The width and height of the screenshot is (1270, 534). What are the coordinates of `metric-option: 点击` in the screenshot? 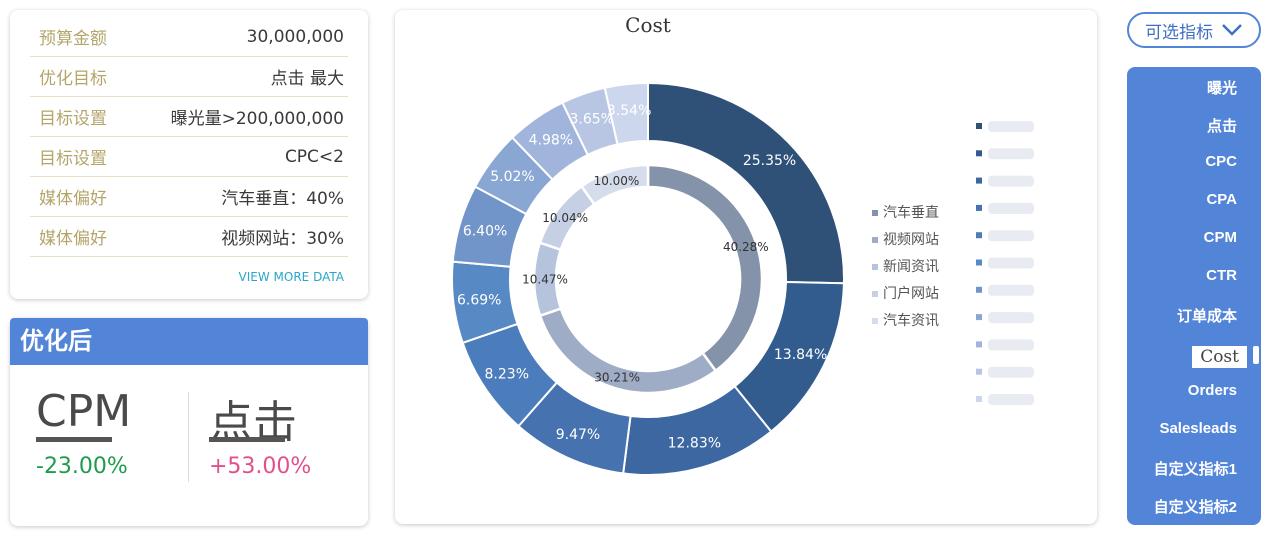 It's located at (1221, 126).